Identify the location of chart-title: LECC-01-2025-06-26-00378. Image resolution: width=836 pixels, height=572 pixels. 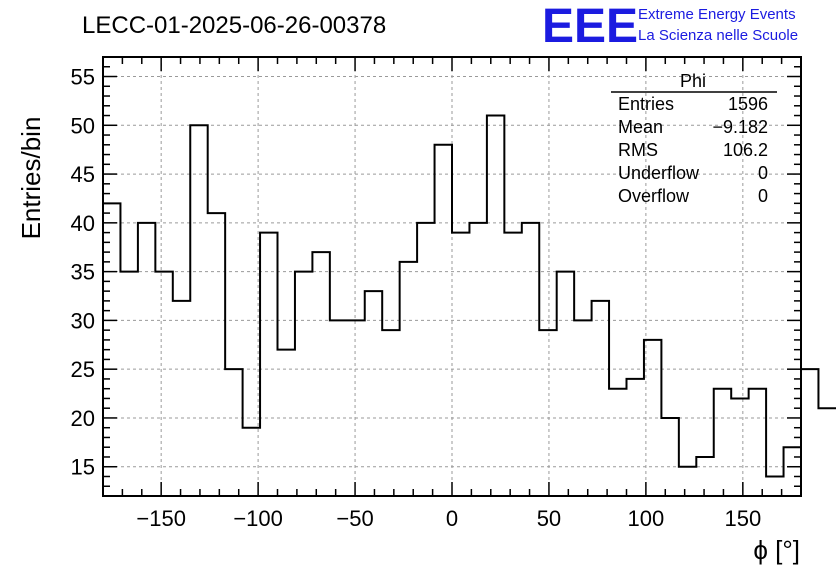
(234, 25).